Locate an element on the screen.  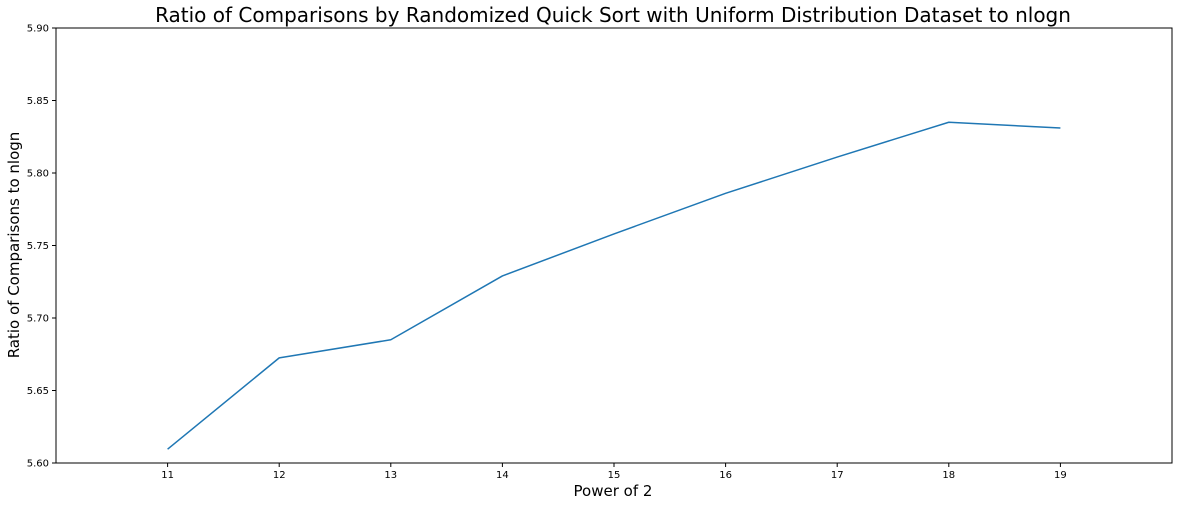
y-tick-label: 5.80 is located at coordinates (38, 174).